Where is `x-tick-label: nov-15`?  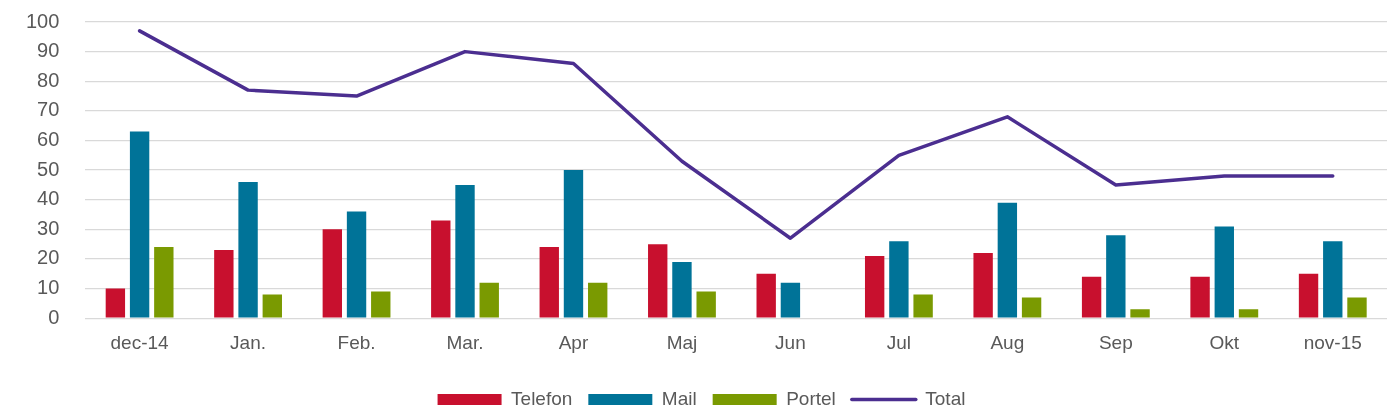 x-tick-label: nov-15 is located at coordinates (1332, 342).